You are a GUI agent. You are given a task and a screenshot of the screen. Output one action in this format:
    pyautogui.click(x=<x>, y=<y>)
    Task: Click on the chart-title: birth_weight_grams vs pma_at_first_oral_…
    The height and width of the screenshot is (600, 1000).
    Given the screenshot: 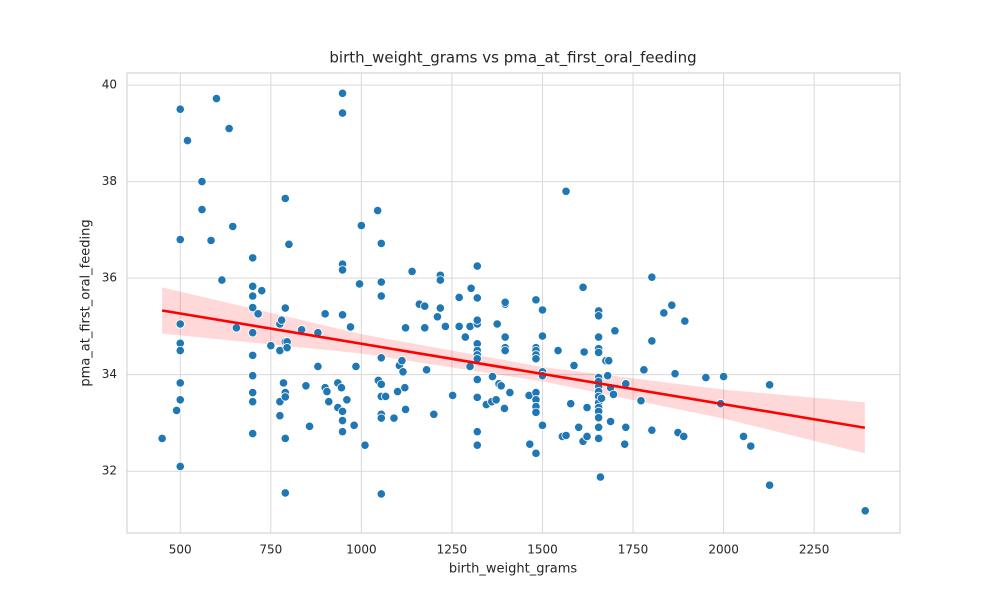 What is the action you would take?
    pyautogui.click(x=512, y=58)
    